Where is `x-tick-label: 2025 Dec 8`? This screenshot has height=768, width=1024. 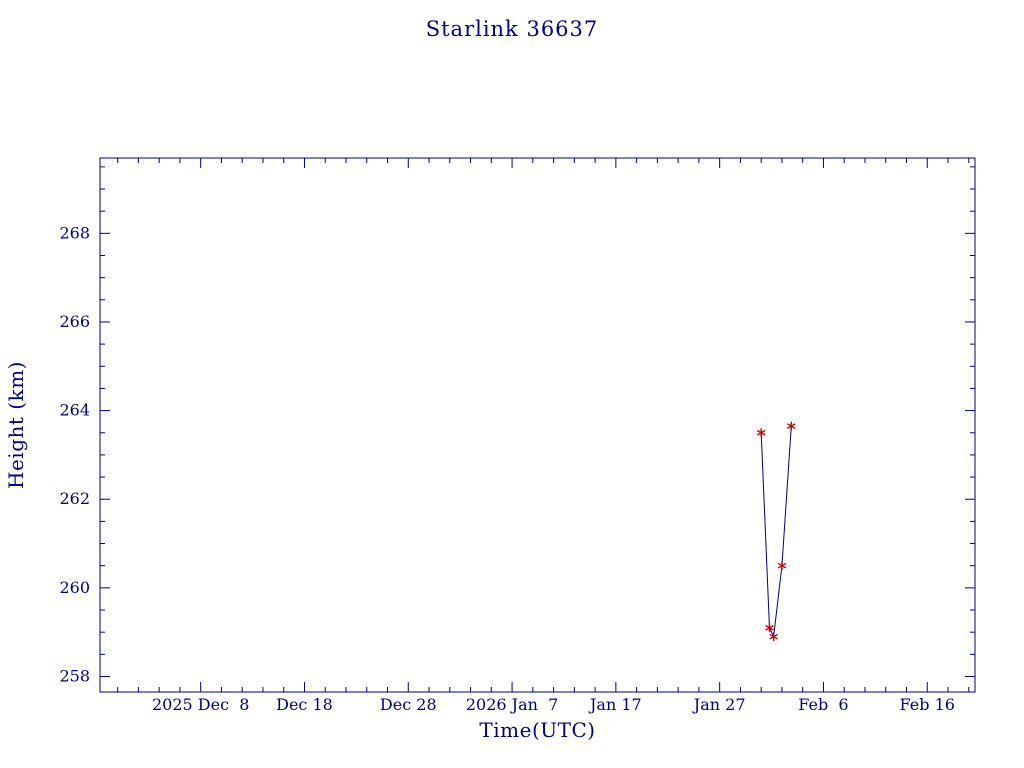 x-tick-label: 2025 Dec 8 is located at coordinates (200, 704).